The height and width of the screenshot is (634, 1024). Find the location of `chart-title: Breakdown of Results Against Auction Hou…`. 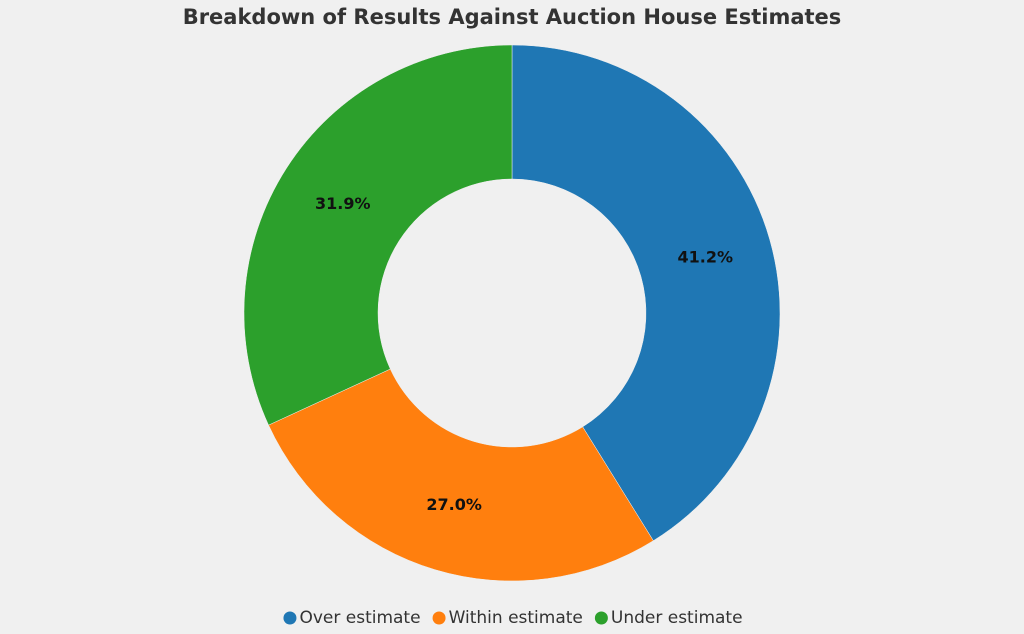

chart-title: Breakdown of Results Against Auction Hou… is located at coordinates (512, 17).